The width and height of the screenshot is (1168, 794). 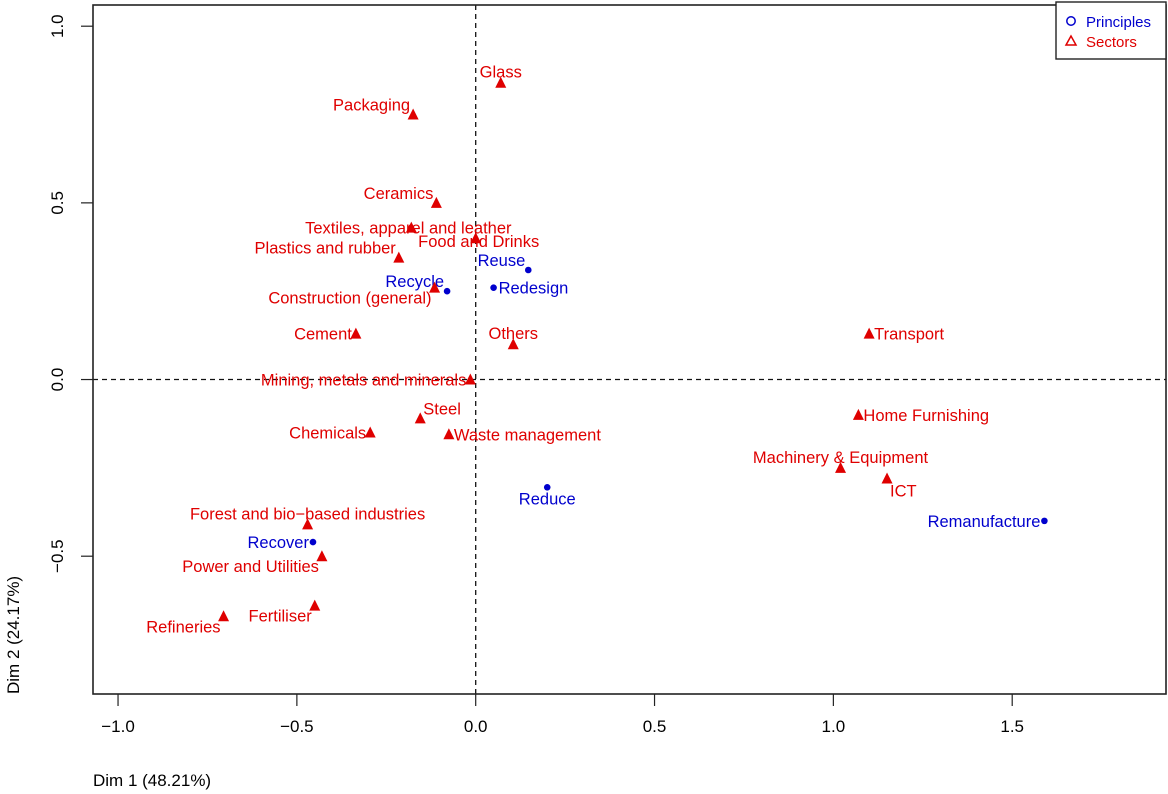 What do you see at coordinates (887, 478) in the screenshot?
I see `point-ict` at bounding box center [887, 478].